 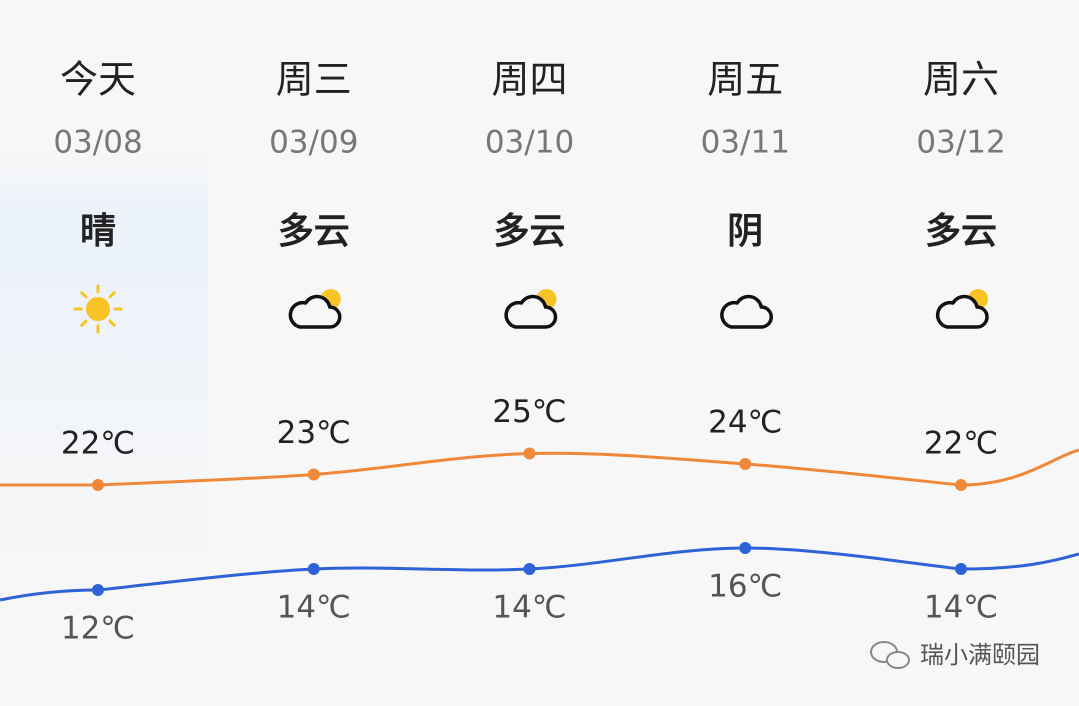 What do you see at coordinates (97, 143) in the screenshot?
I see `day-date: 03/08` at bounding box center [97, 143].